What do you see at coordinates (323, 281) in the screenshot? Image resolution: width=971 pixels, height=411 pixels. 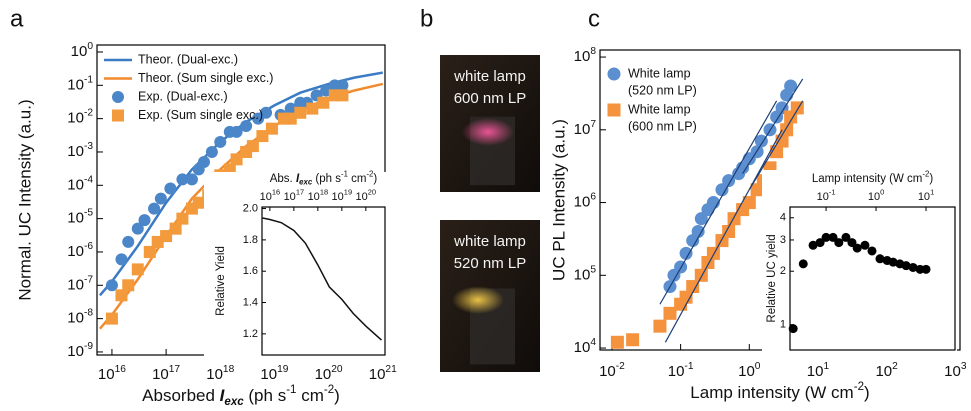 I see `plot-frame` at bounding box center [323, 281].